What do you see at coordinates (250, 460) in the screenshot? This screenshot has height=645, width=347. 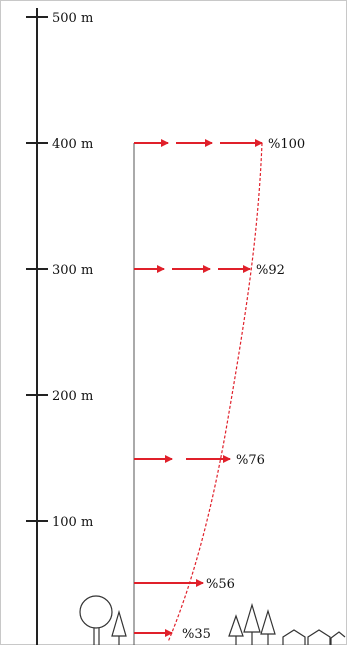 I see `percent-label-150: %76` at bounding box center [250, 460].